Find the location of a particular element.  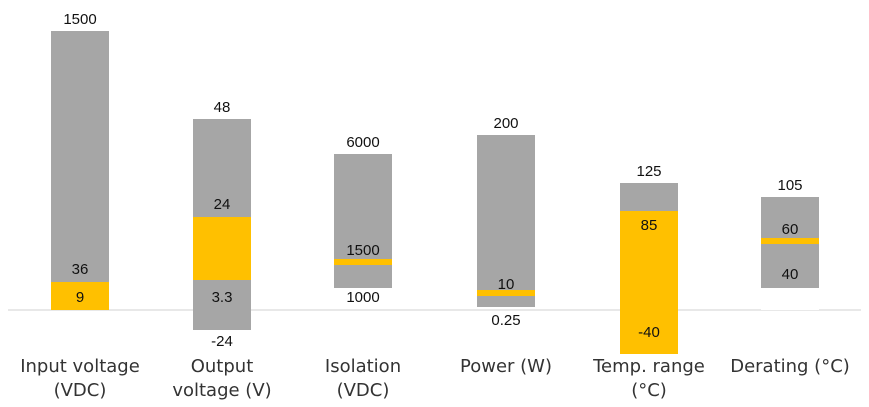

value-label-bottom: 1000 is located at coordinates (362, 297).